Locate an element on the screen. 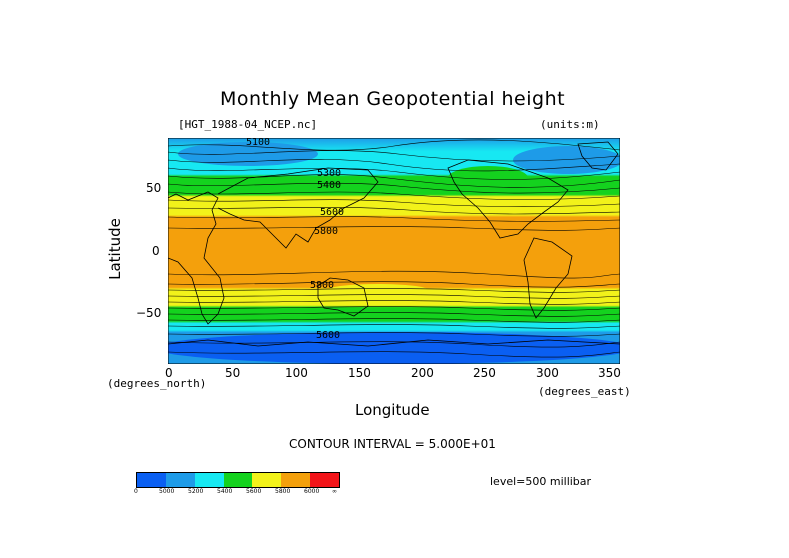 The height and width of the screenshot is (558, 789). coast-australia is located at coordinates (343, 297).